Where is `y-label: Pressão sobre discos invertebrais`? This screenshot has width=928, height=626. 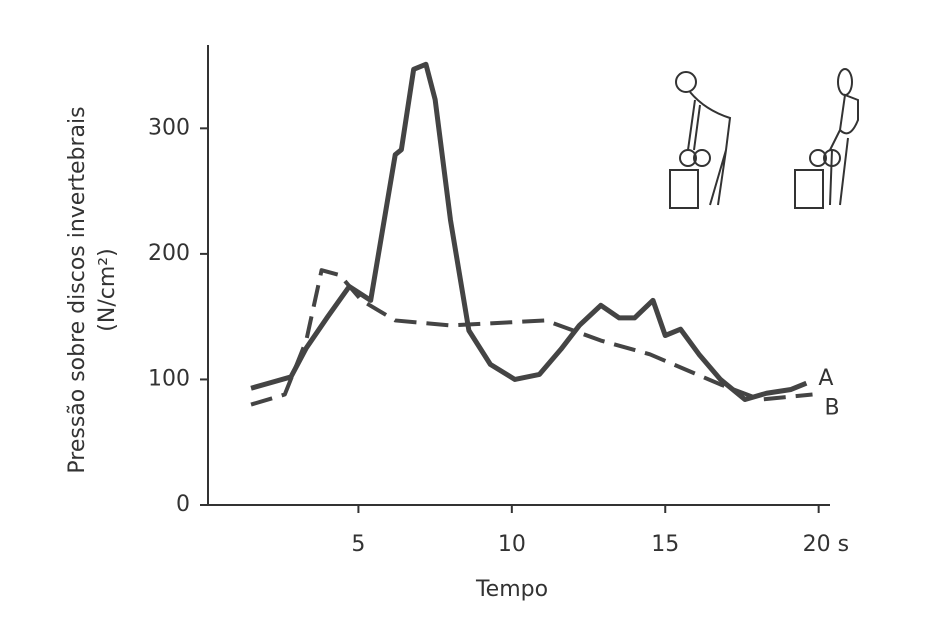
y-label: Pressão sobre discos invertebrais is located at coordinates (77, 289).